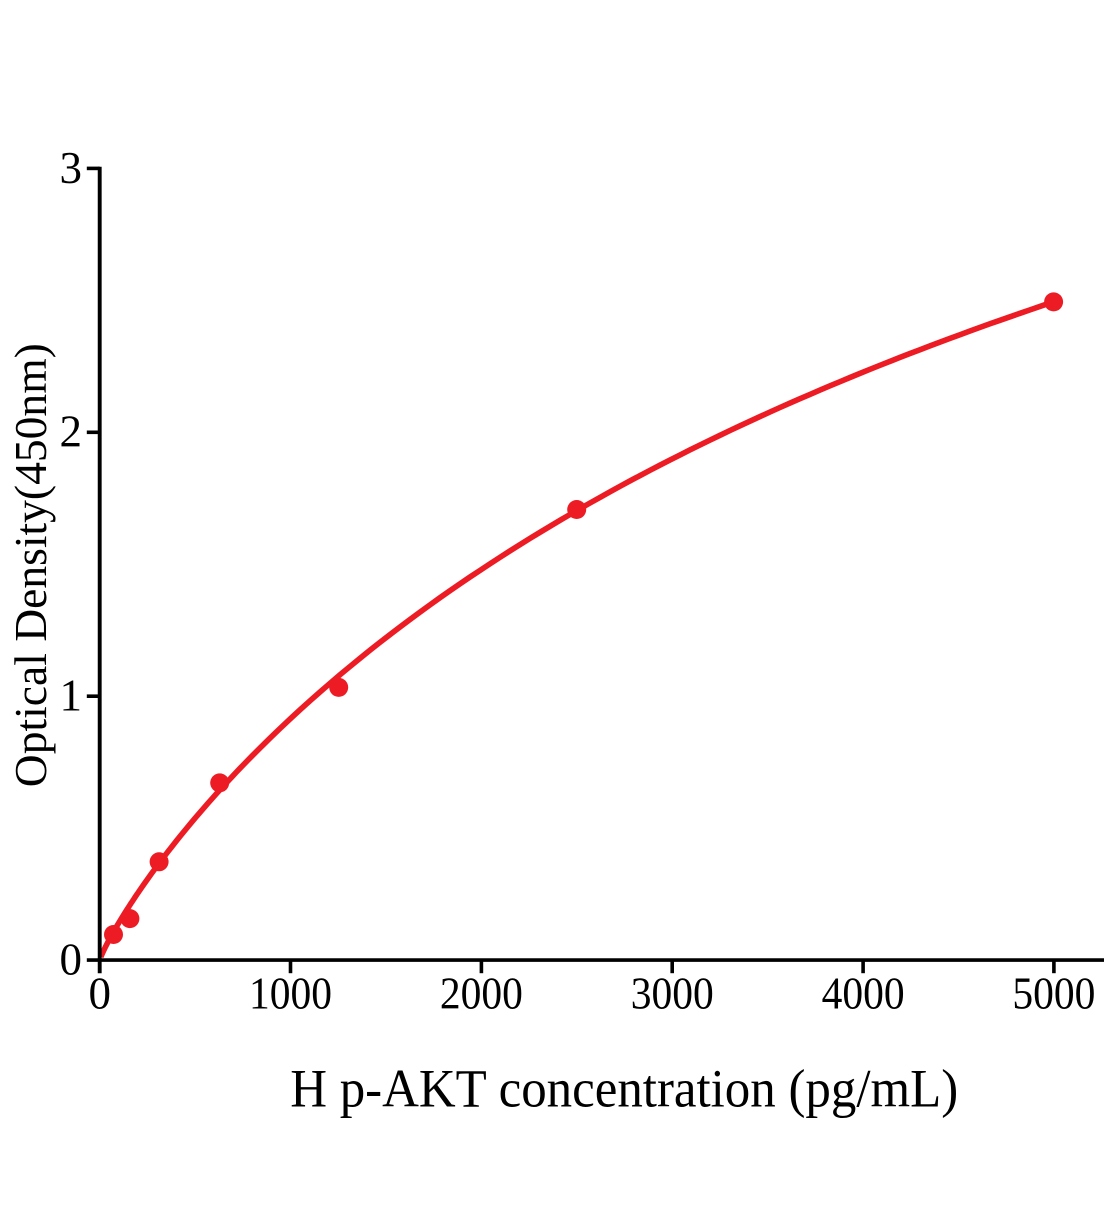  What do you see at coordinates (30, 565) in the screenshot?
I see `svg-text: Optical Density(450nm)` at bounding box center [30, 565].